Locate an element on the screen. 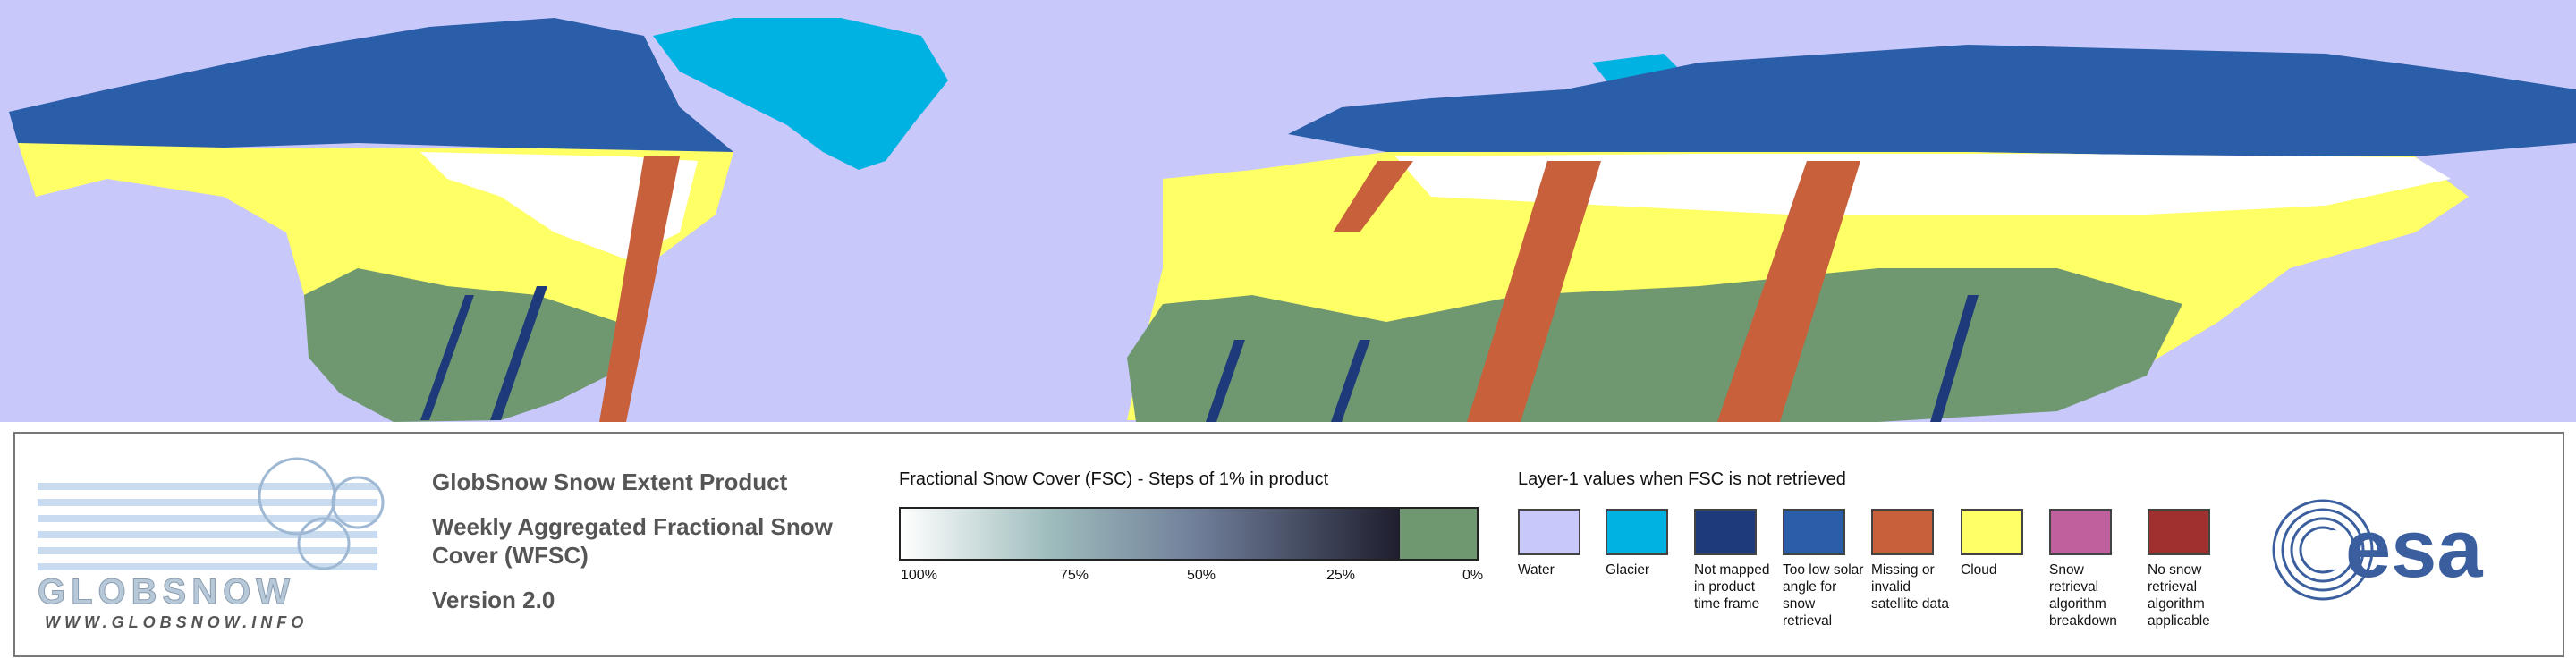  legend-label: Too low solar angle for snow retrieval is located at coordinates (1823, 595).